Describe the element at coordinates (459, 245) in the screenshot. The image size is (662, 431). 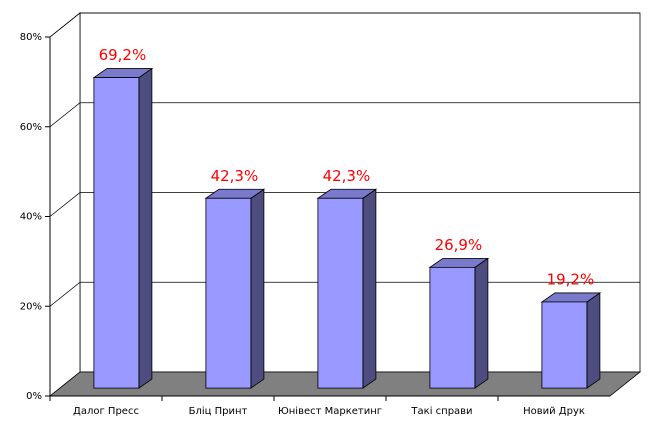
I see `value-label: 26,9%` at that location.